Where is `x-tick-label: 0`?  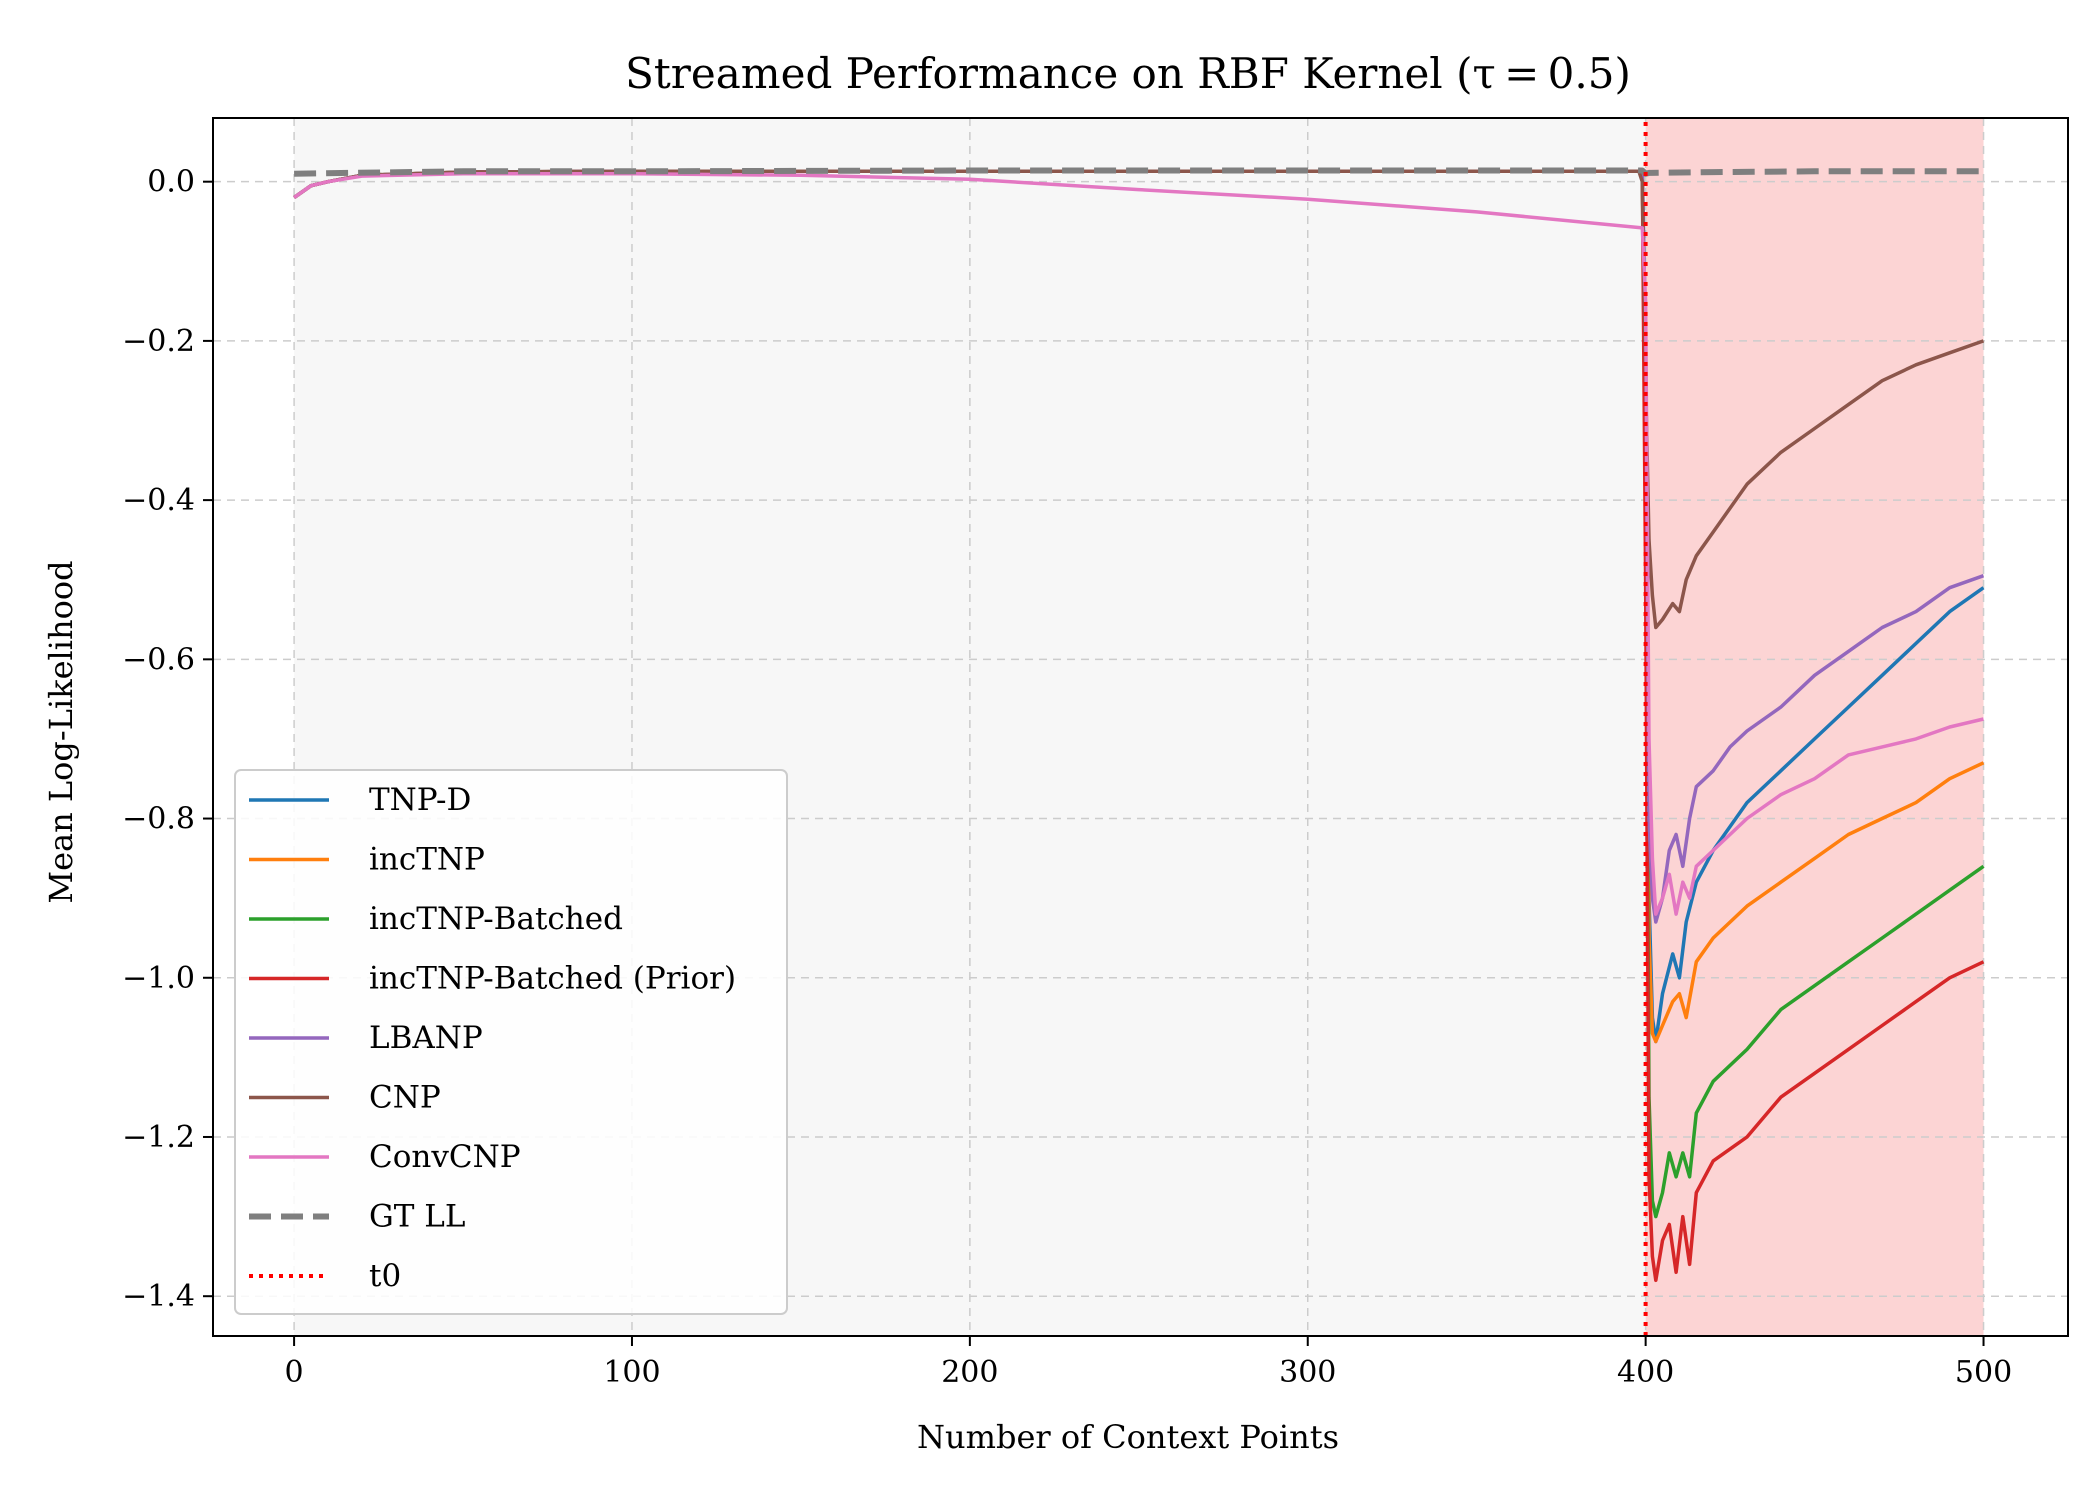 x-tick-label: 0 is located at coordinates (294, 1372).